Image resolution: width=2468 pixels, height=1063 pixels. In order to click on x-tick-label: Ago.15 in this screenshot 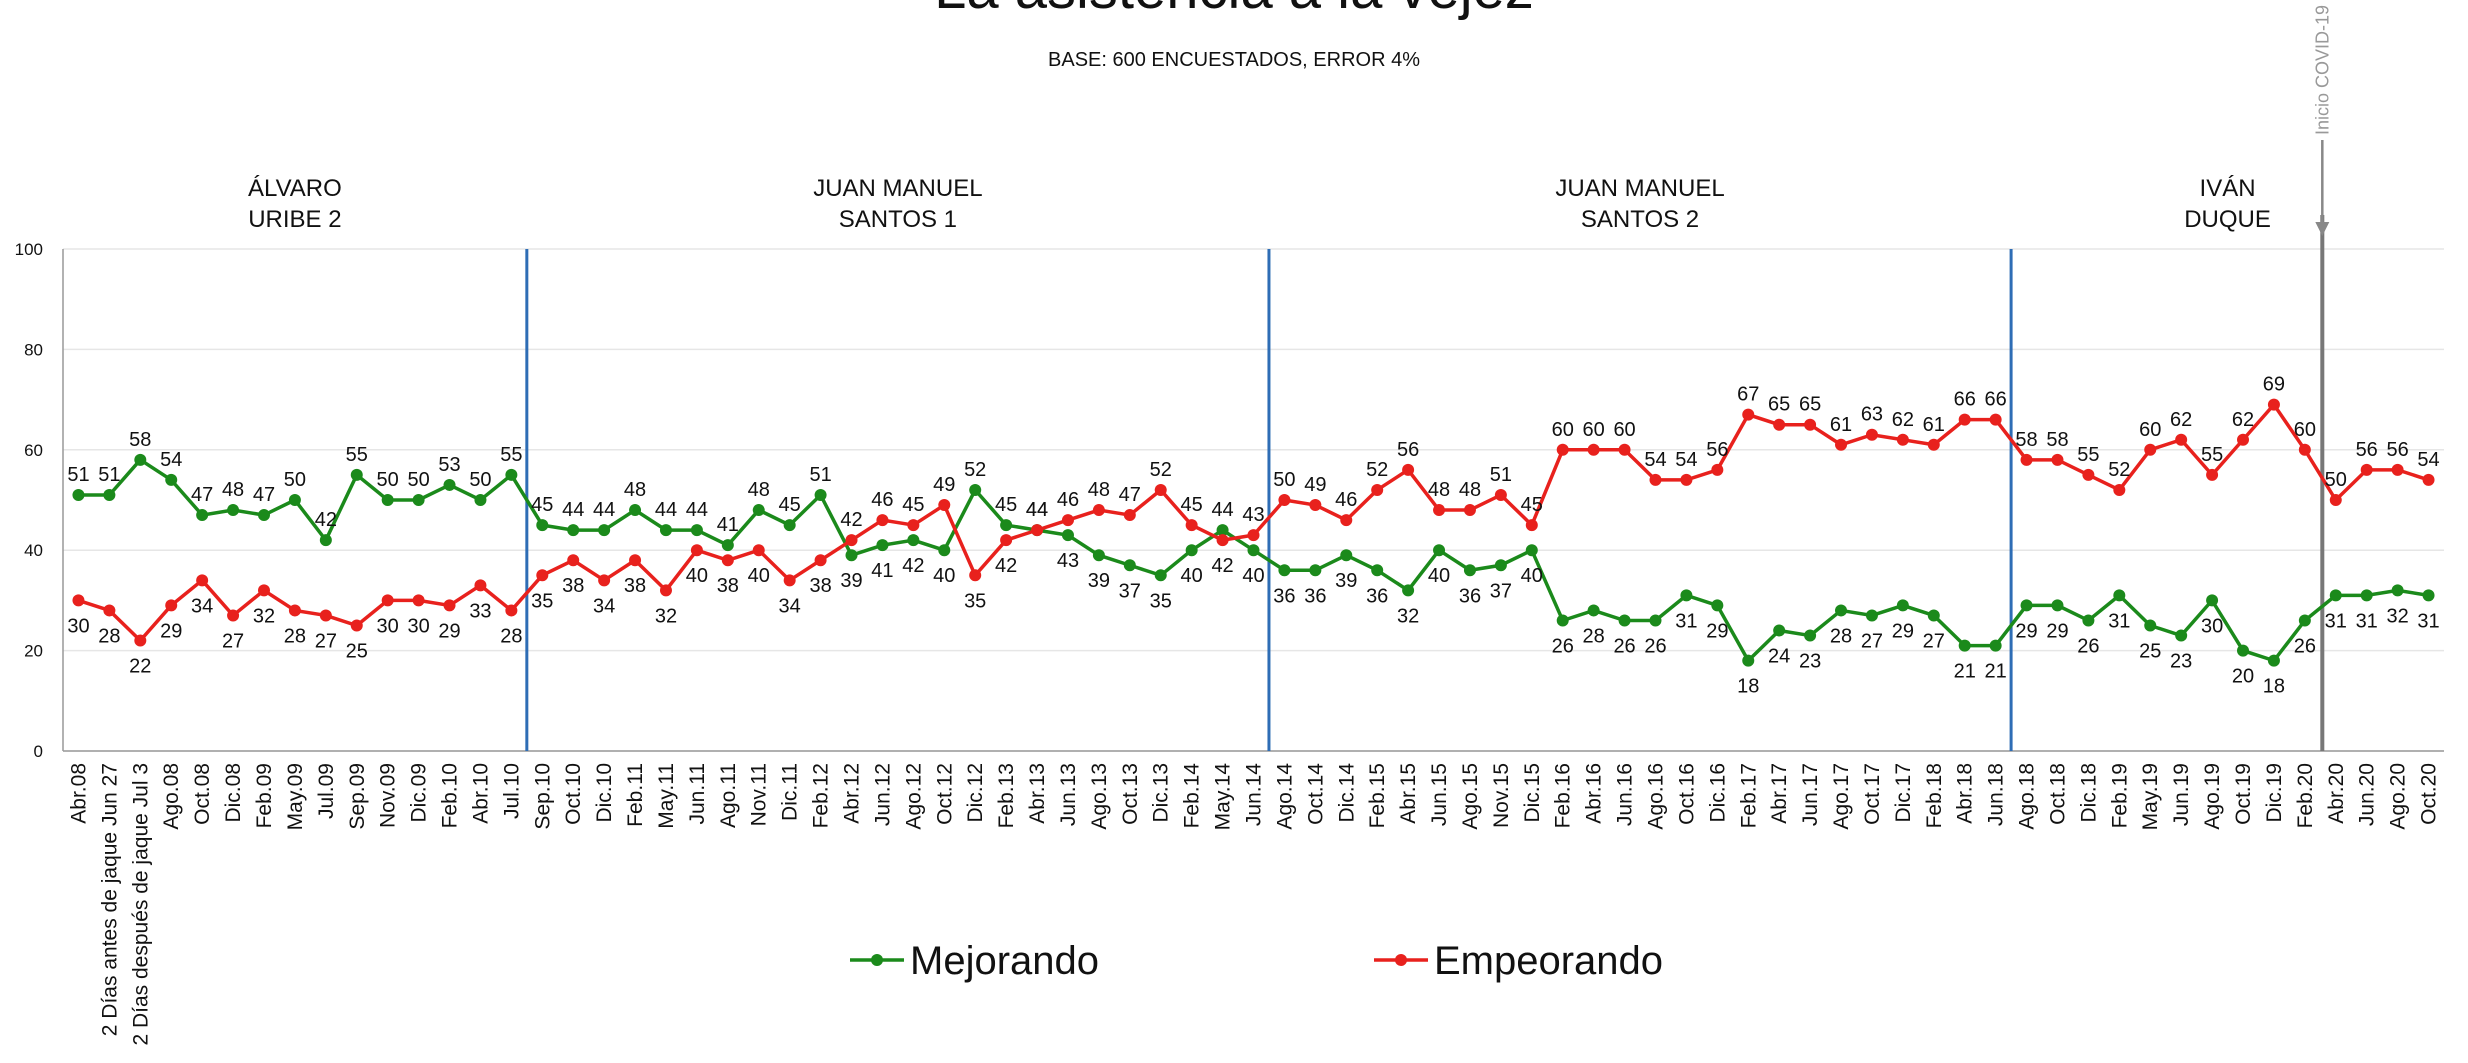, I will do `click(1470, 796)`.